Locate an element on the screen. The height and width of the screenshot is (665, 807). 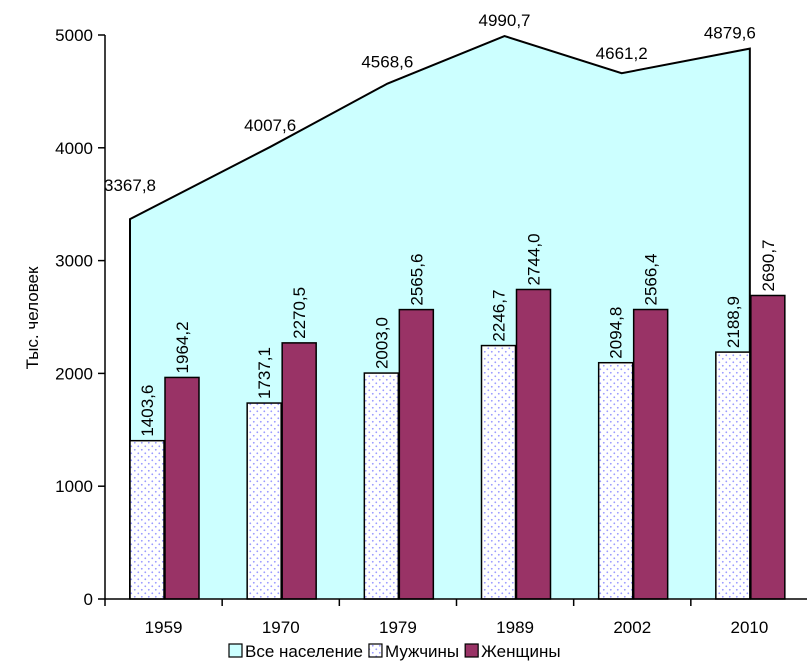
women-label-1989: 2744,0 is located at coordinates (534, 259).